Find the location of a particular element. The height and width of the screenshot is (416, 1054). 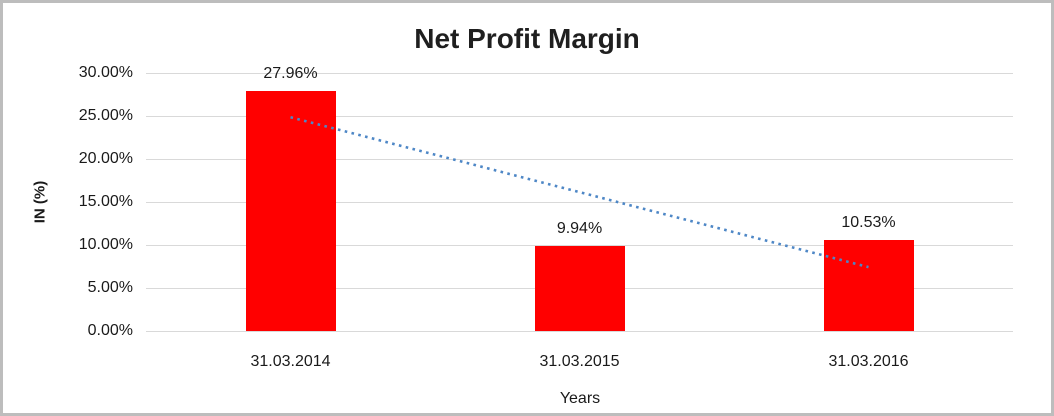

x-axis-title: Years is located at coordinates (580, 398).